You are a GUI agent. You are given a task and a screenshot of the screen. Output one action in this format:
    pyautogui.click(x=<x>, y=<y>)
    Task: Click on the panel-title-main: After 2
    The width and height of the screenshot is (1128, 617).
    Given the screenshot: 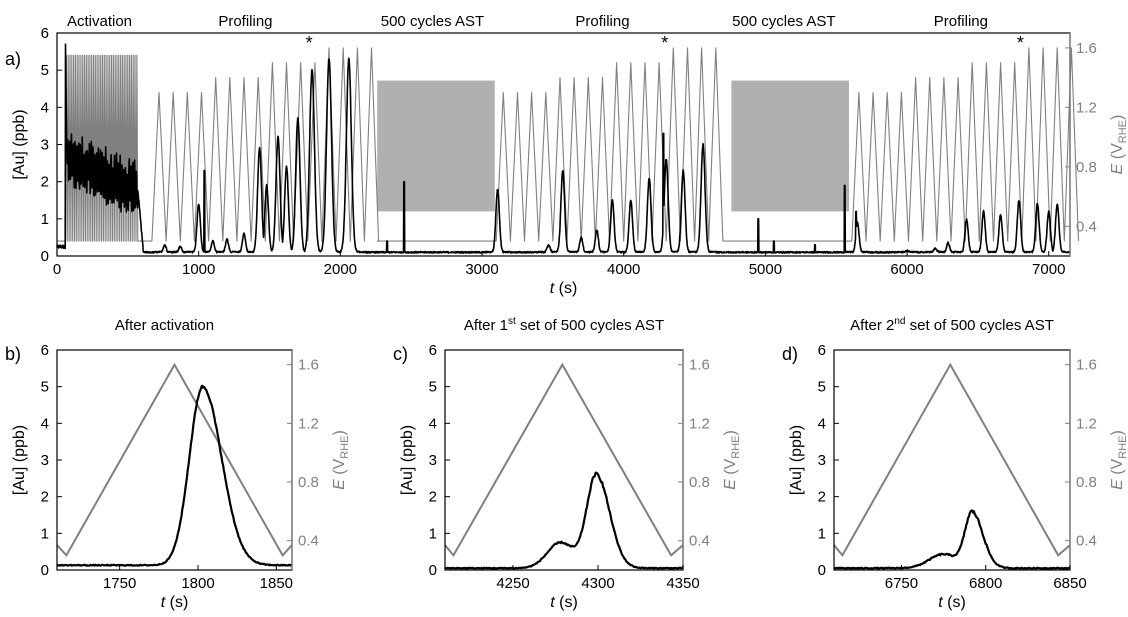 What is the action you would take?
    pyautogui.click(x=872, y=325)
    